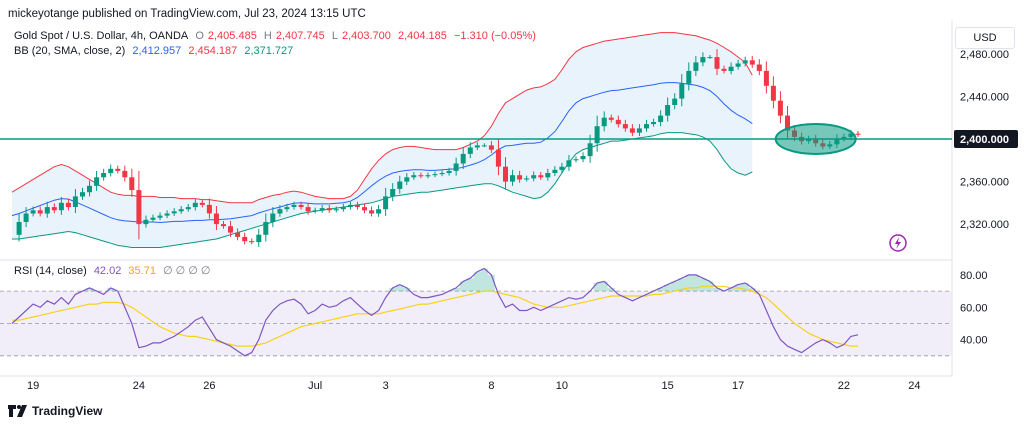 Image resolution: width=1024 pixels, height=427 pixels. Describe the element at coordinates (985, 38) in the screenshot. I see `currency-selector: USD` at that location.